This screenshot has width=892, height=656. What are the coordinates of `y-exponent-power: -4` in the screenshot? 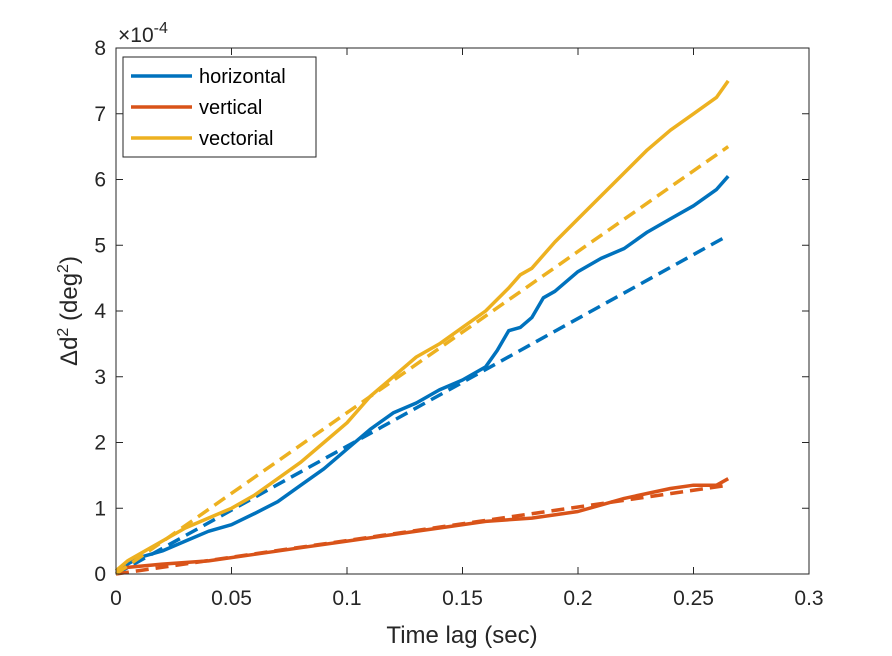 It's located at (161, 28).